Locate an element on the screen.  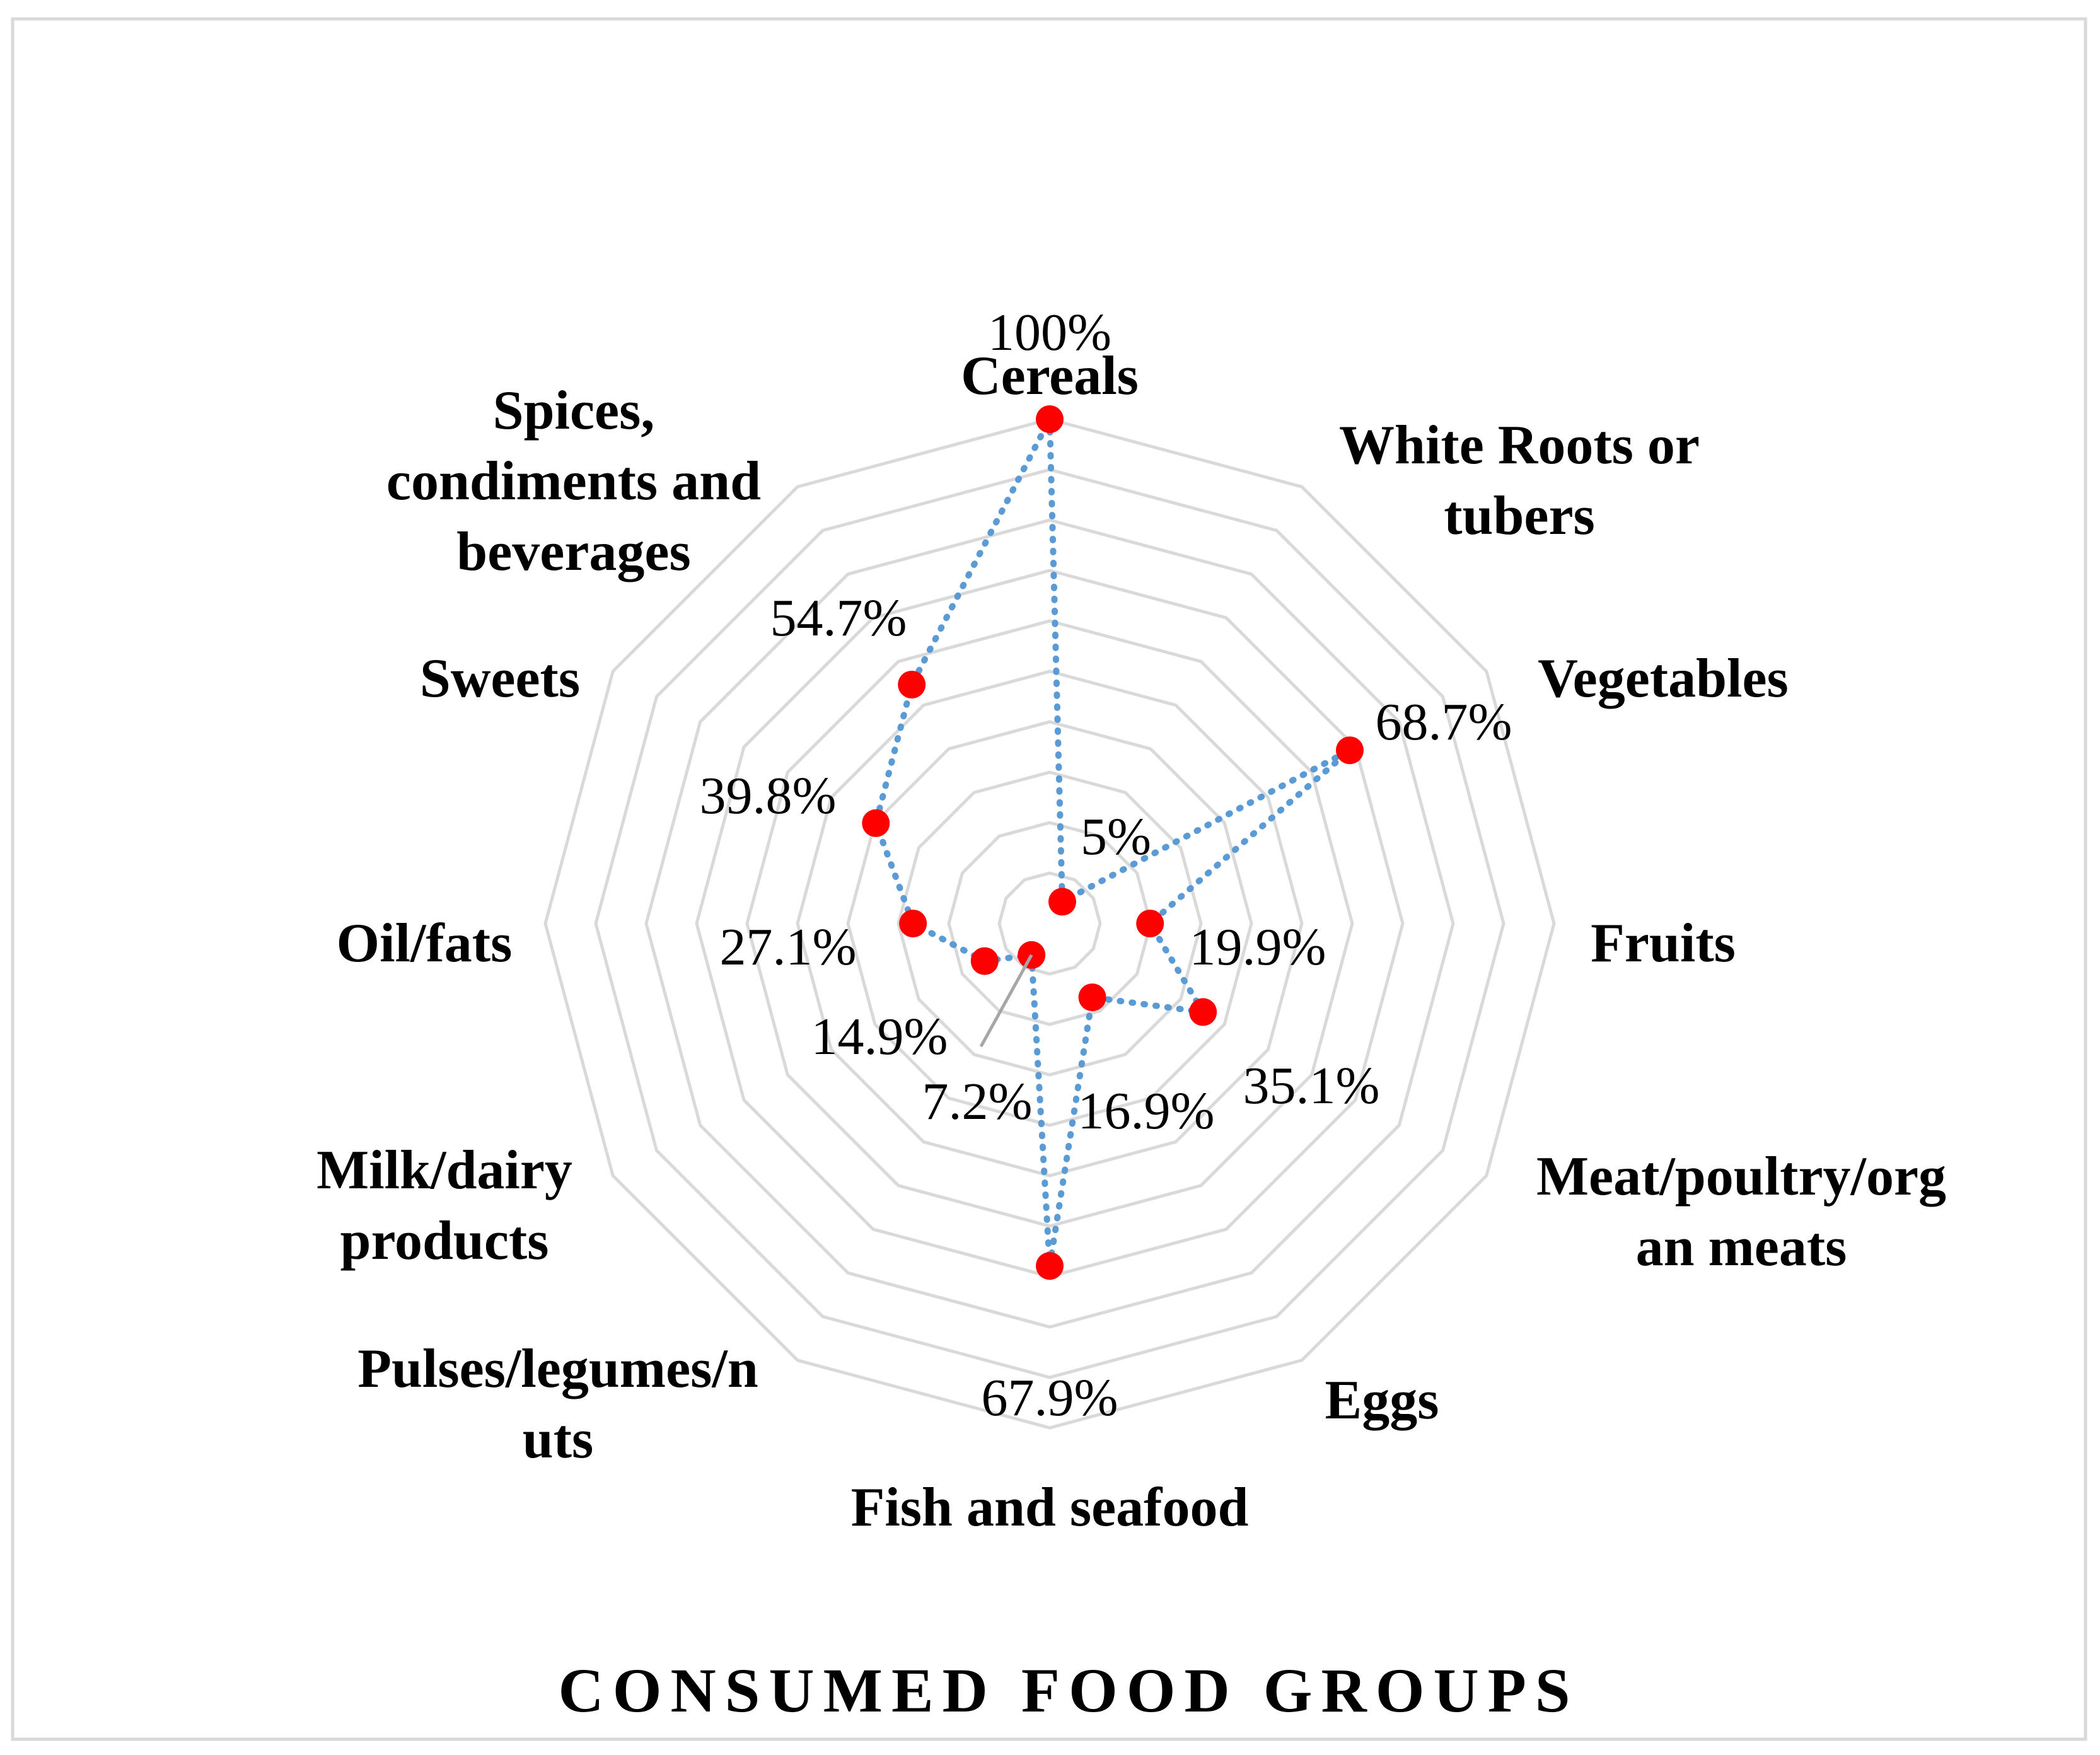
value-label-5: 35.1% is located at coordinates (1311, 1086).